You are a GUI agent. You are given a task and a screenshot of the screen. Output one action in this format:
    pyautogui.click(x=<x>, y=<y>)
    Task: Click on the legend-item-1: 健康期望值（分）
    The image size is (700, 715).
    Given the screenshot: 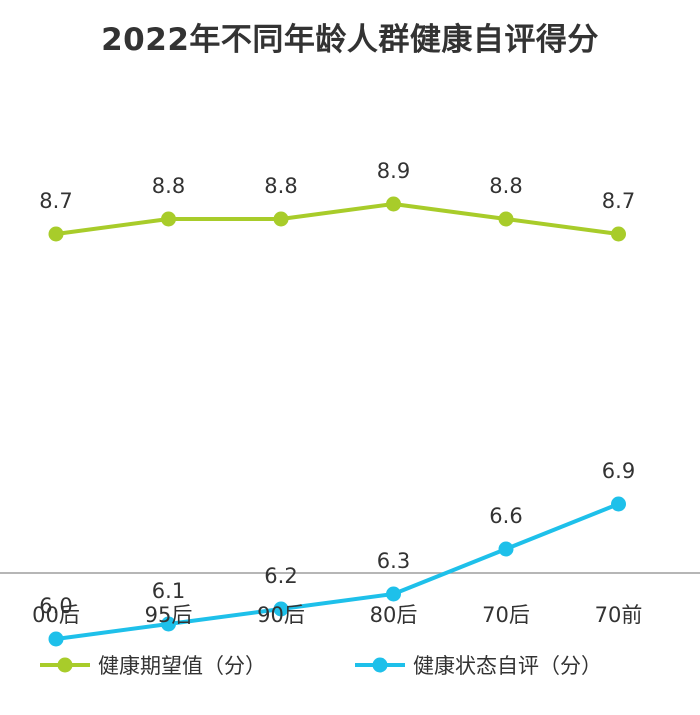 What is the action you would take?
    pyautogui.click(x=153, y=666)
    